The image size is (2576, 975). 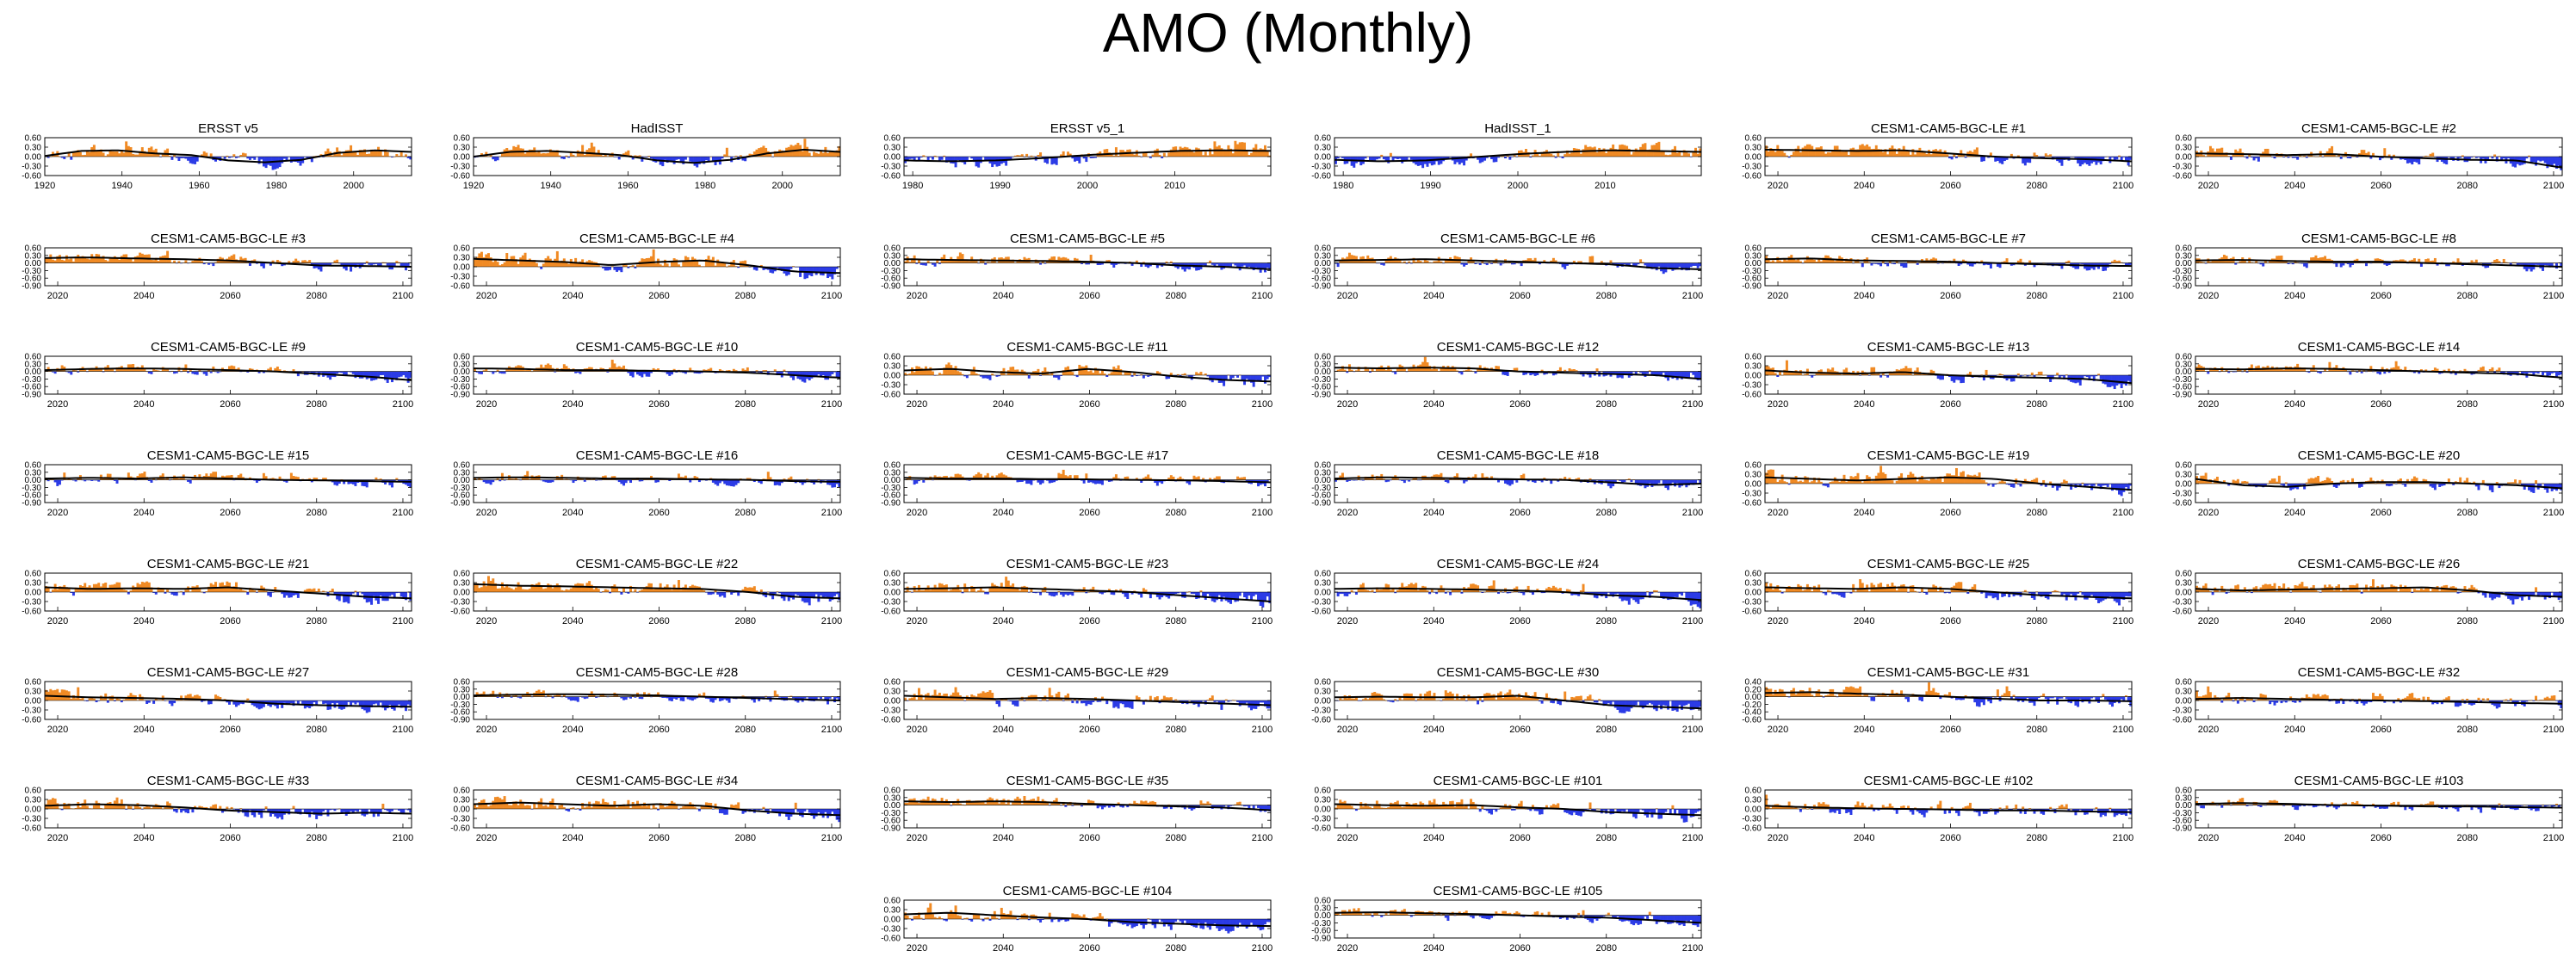 What do you see at coordinates (745, 404) in the screenshot?
I see `x-tick-label: 2080` at bounding box center [745, 404].